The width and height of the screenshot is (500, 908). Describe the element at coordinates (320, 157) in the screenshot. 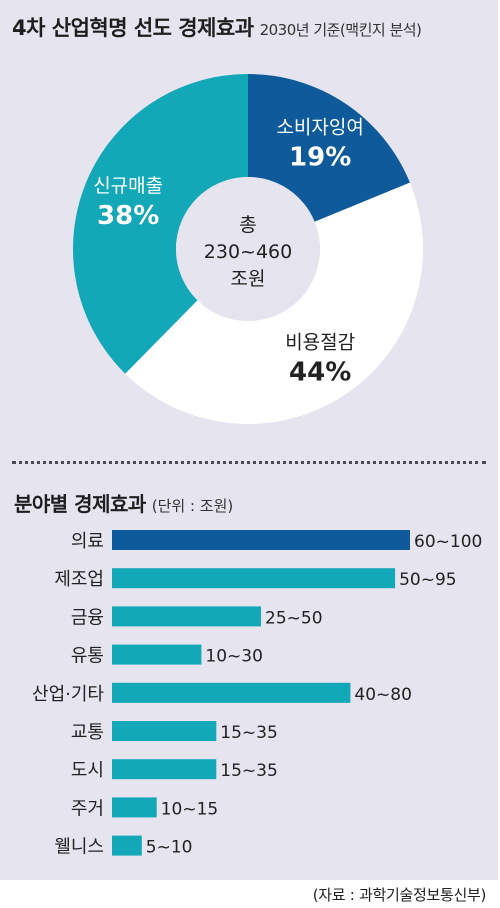

I see `slice-value-label: 19%` at that location.